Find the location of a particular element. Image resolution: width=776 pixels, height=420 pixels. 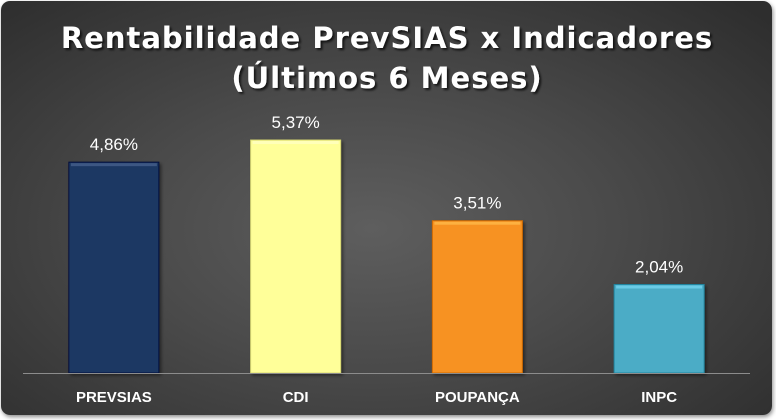

bar-poupança is located at coordinates (477, 297).